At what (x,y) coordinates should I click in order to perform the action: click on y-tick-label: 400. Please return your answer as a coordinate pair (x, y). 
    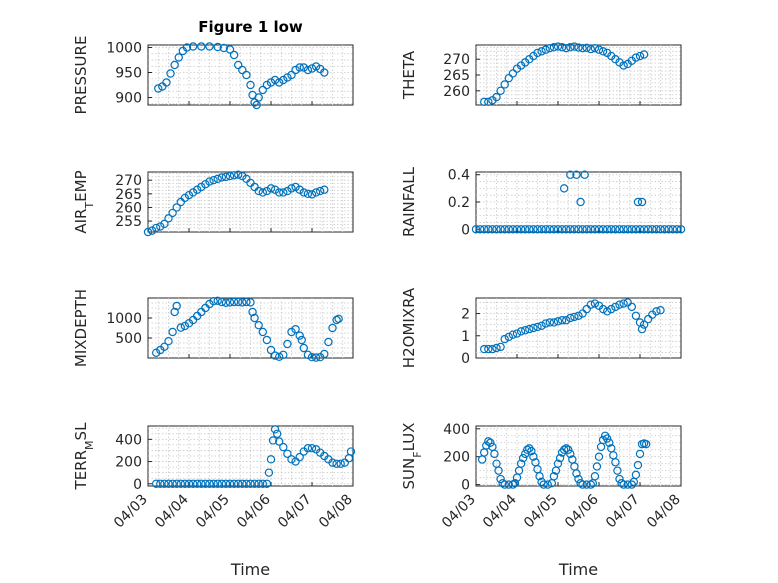
    Looking at the image, I should click on (456, 430).